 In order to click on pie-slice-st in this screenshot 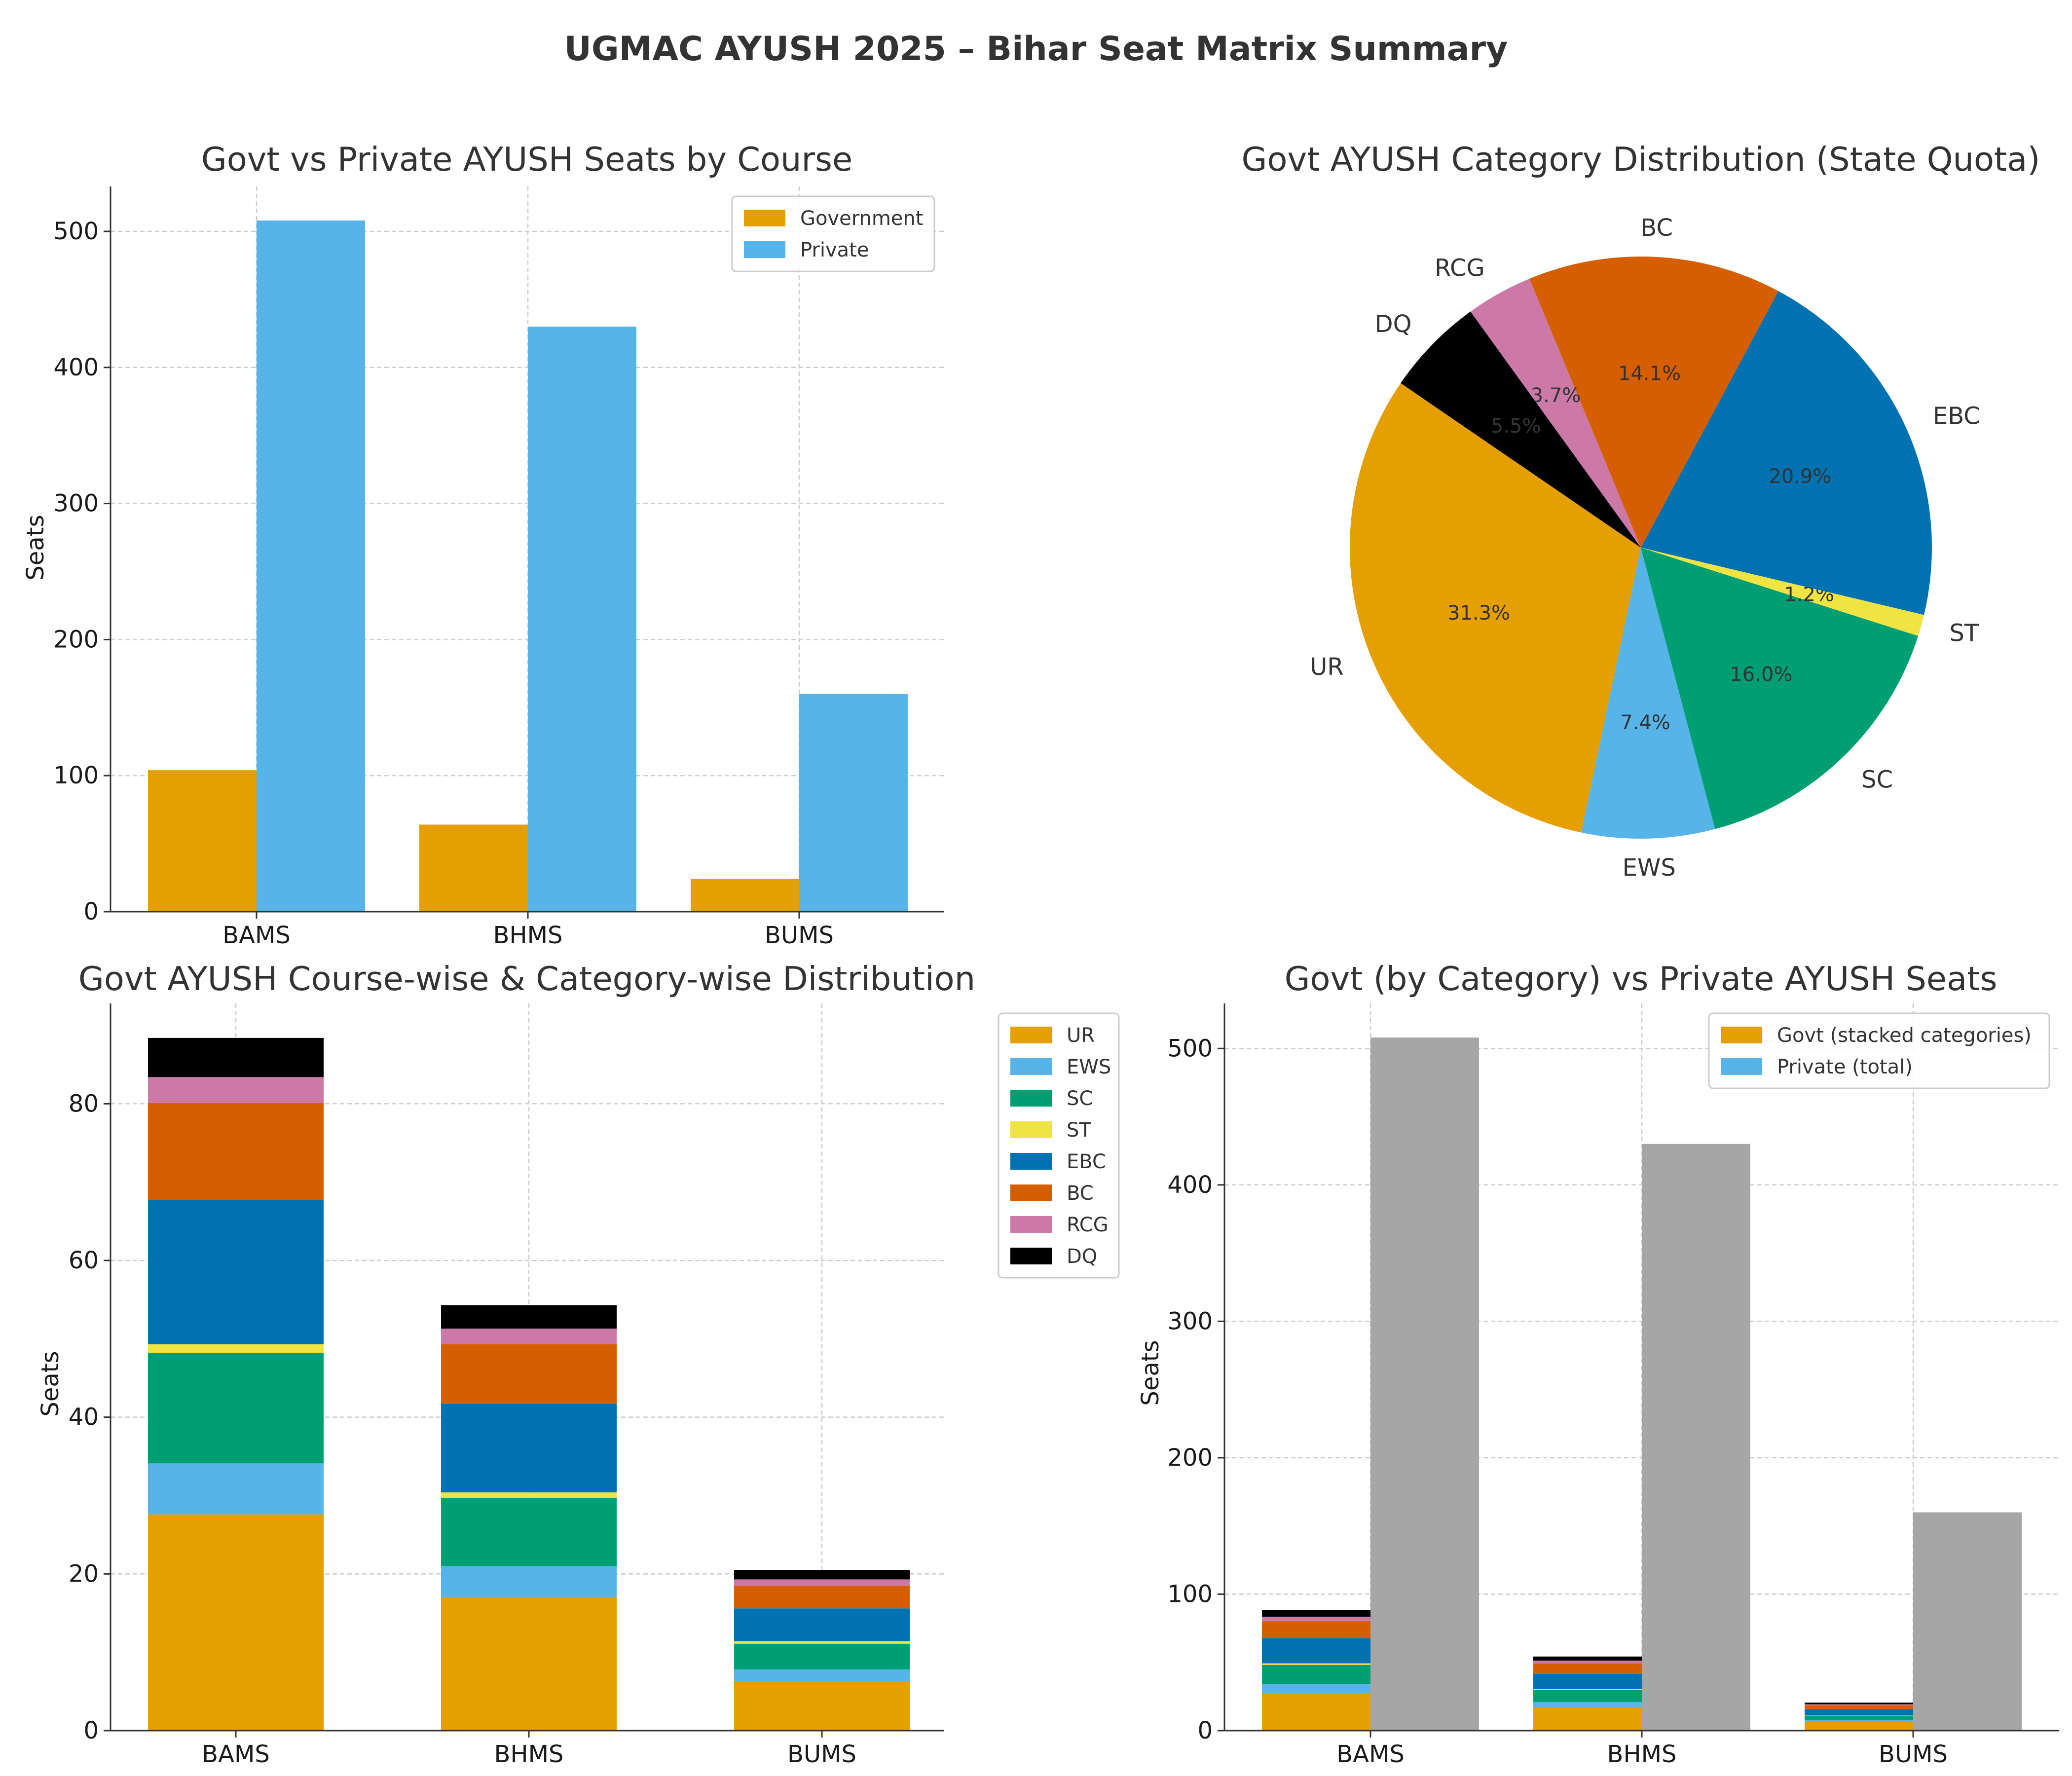, I will do `click(1783, 592)`.